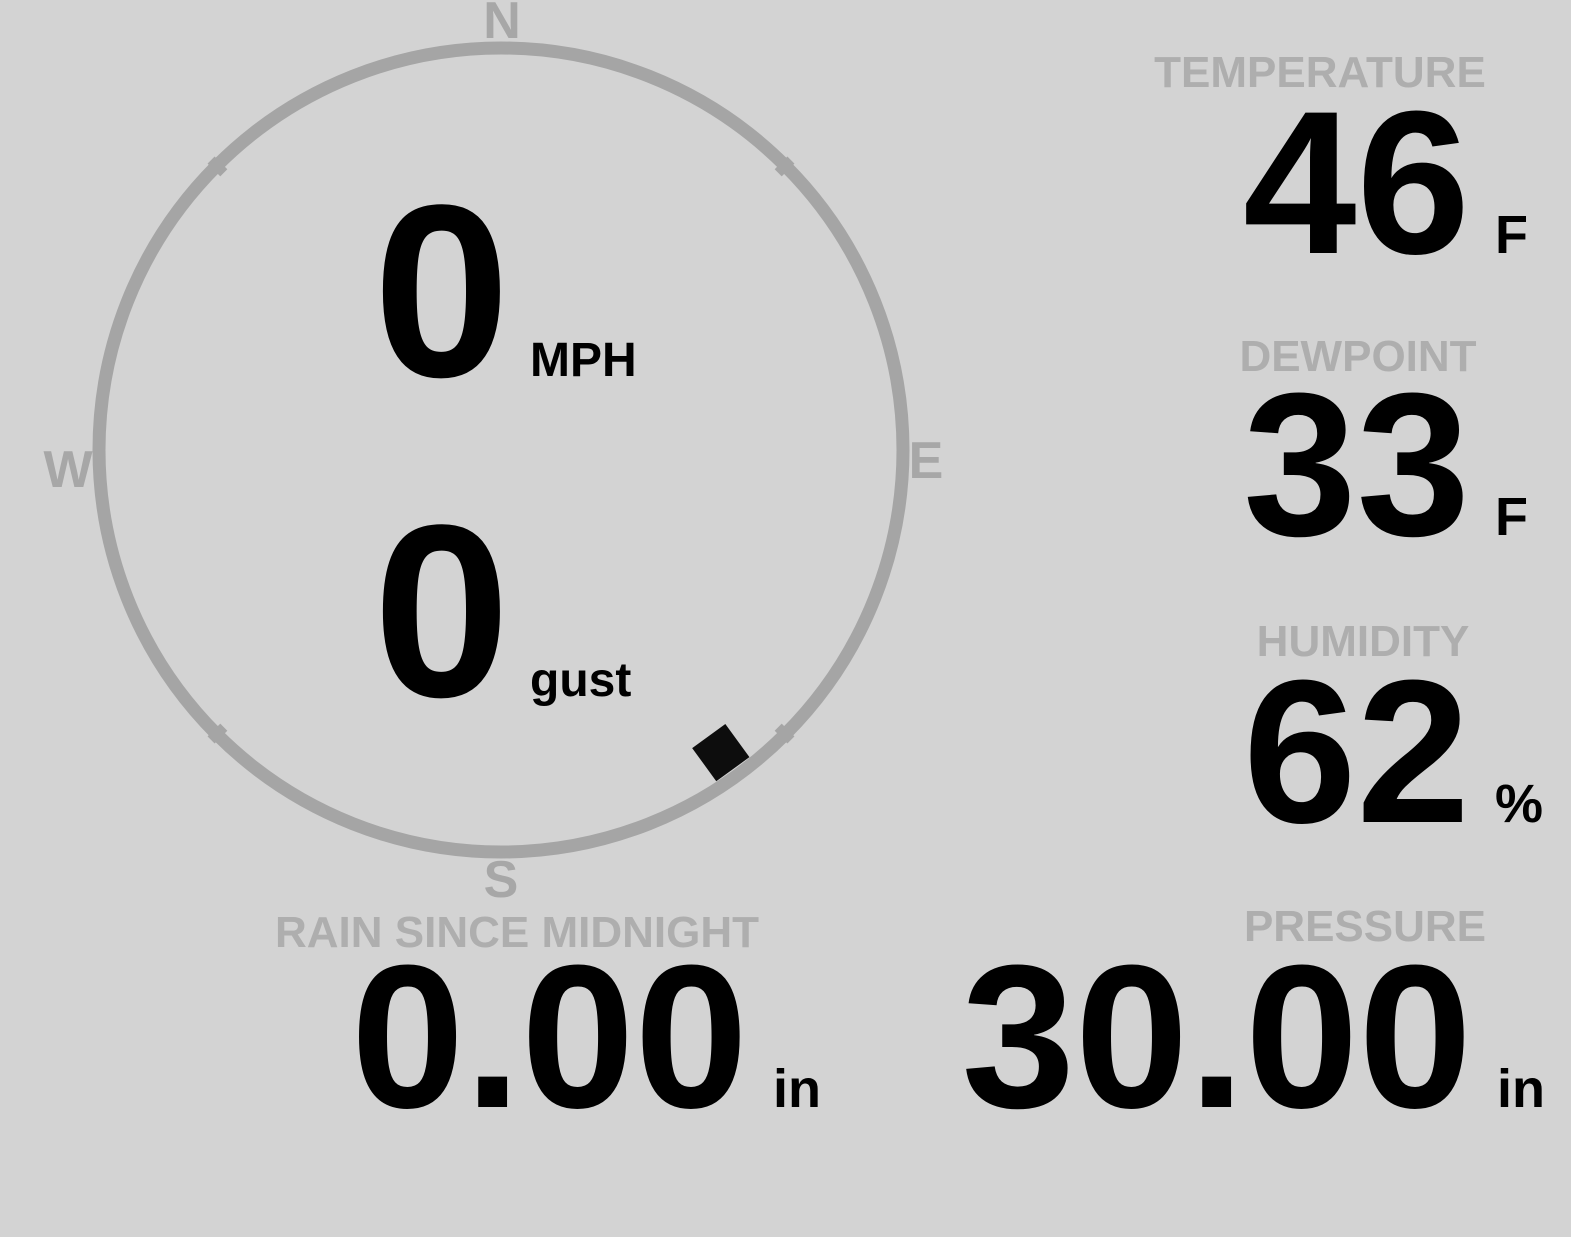 Image resolution: width=1571 pixels, height=1237 pixels. What do you see at coordinates (1217, 1037) in the screenshot?
I see `pressure-value: 30.00` at bounding box center [1217, 1037].